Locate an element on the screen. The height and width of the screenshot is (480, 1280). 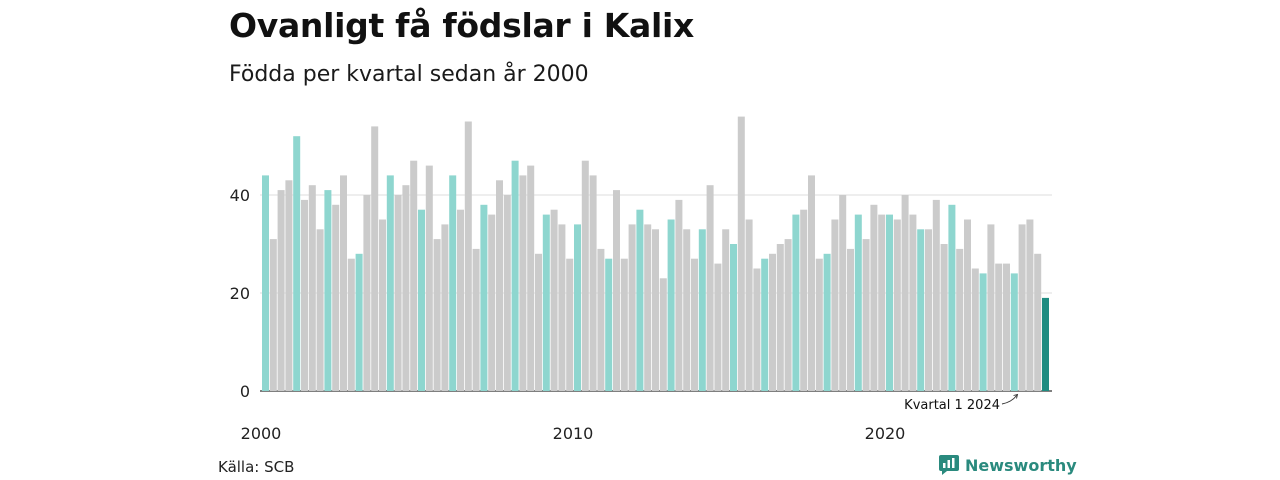
source-label: Källa: SCB is located at coordinates (256, 467).